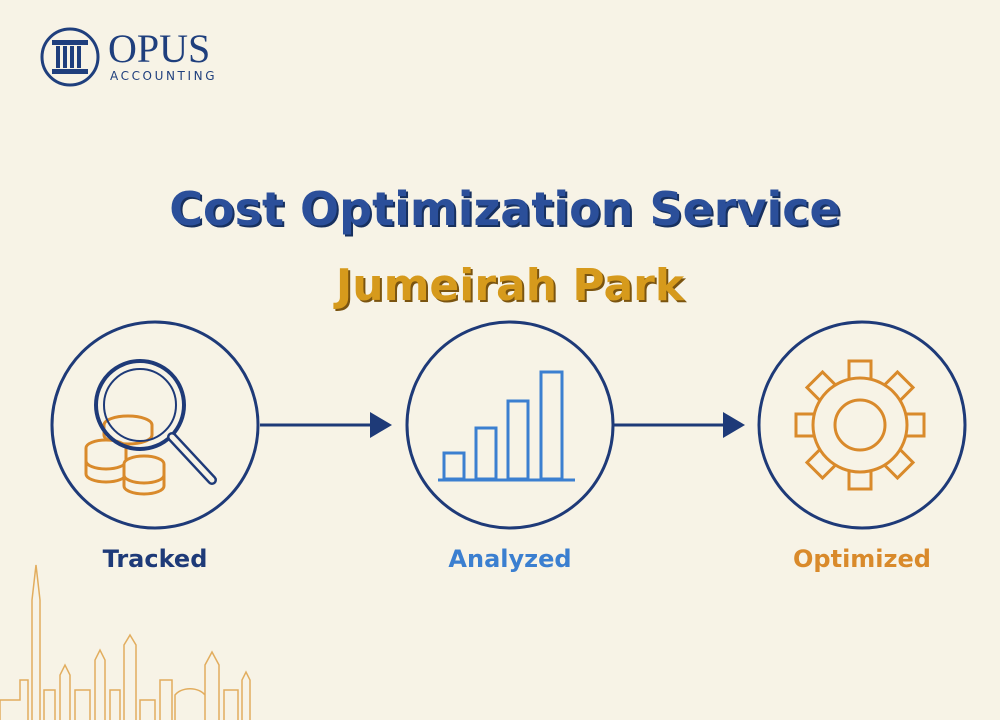  I want to click on title: Cost Optimization Service, so click(504, 209).